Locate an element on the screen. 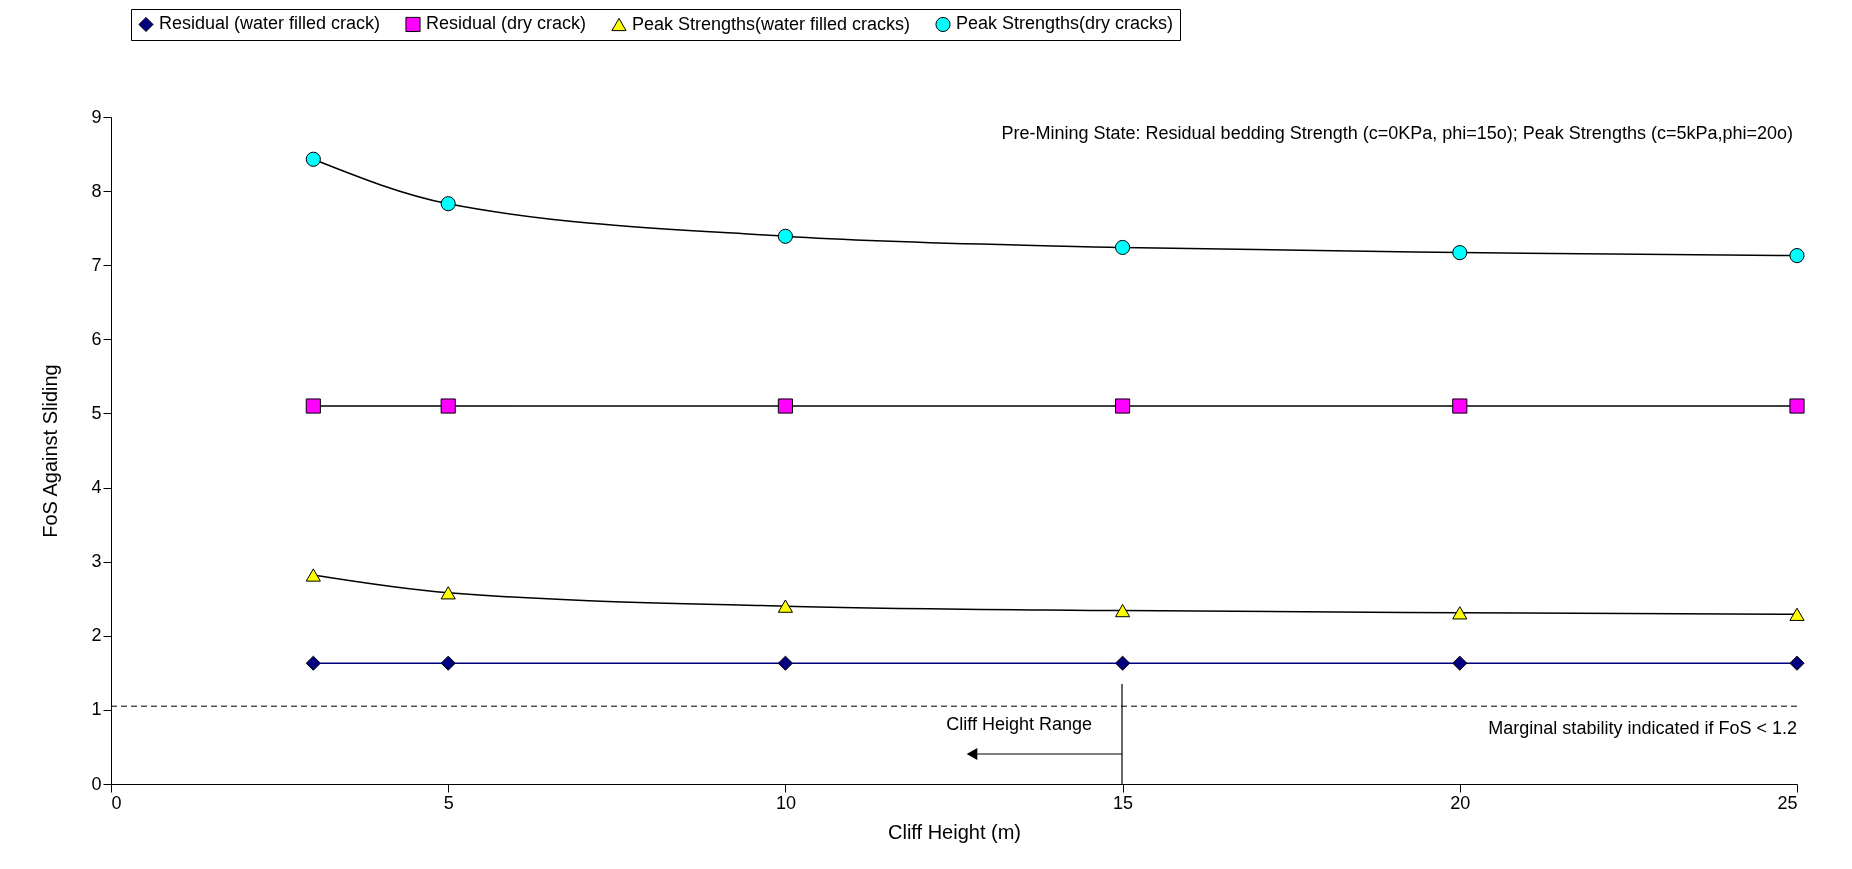  y-tick-label: 3 is located at coordinates (96, 561).